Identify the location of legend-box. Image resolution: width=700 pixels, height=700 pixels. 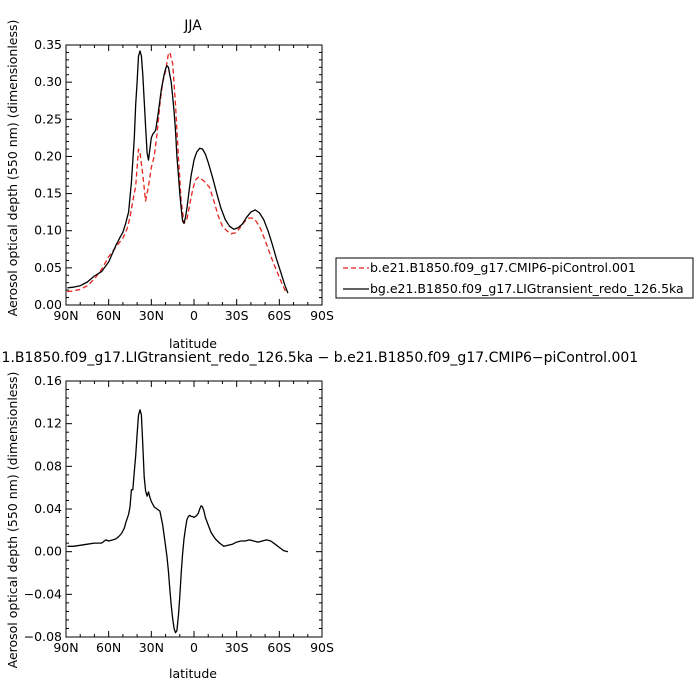
(514, 278).